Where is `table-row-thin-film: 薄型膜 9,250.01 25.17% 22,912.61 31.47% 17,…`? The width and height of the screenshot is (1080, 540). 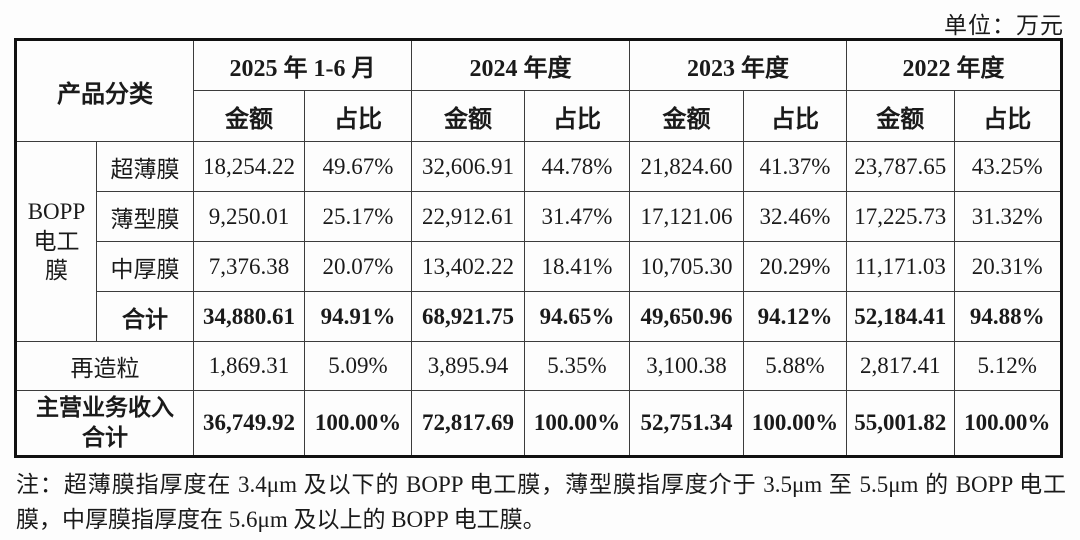 table-row-thin-film: 薄型膜 9,250.01 25.17% 22,912.61 31.47% 17,… is located at coordinates (539, 216).